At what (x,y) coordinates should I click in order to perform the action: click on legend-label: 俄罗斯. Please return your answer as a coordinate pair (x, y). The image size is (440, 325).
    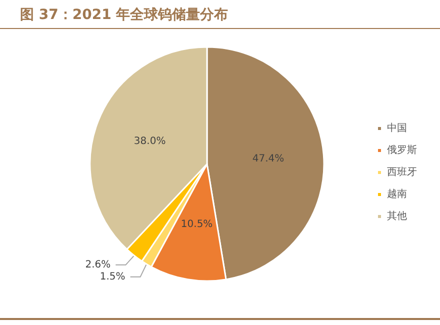
    Looking at the image, I should click on (402, 150).